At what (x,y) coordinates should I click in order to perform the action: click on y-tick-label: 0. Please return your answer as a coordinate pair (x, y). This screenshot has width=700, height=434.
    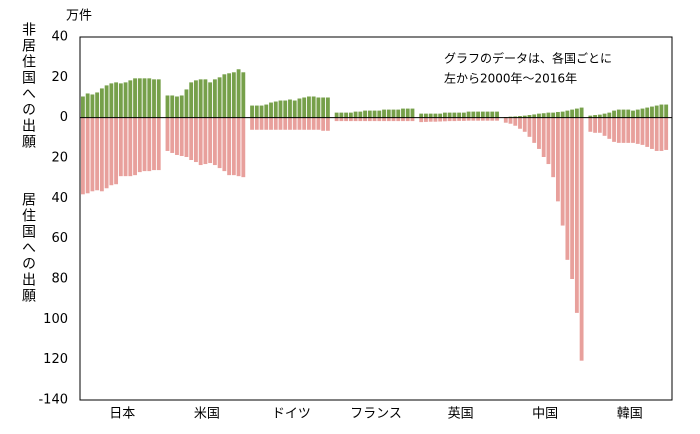
    Looking at the image, I should click on (64, 117).